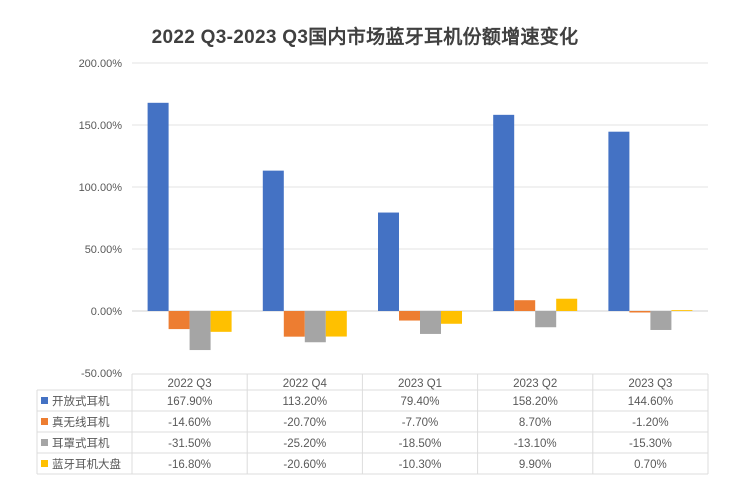  I want to click on data-label: 158.20%, so click(534, 402).